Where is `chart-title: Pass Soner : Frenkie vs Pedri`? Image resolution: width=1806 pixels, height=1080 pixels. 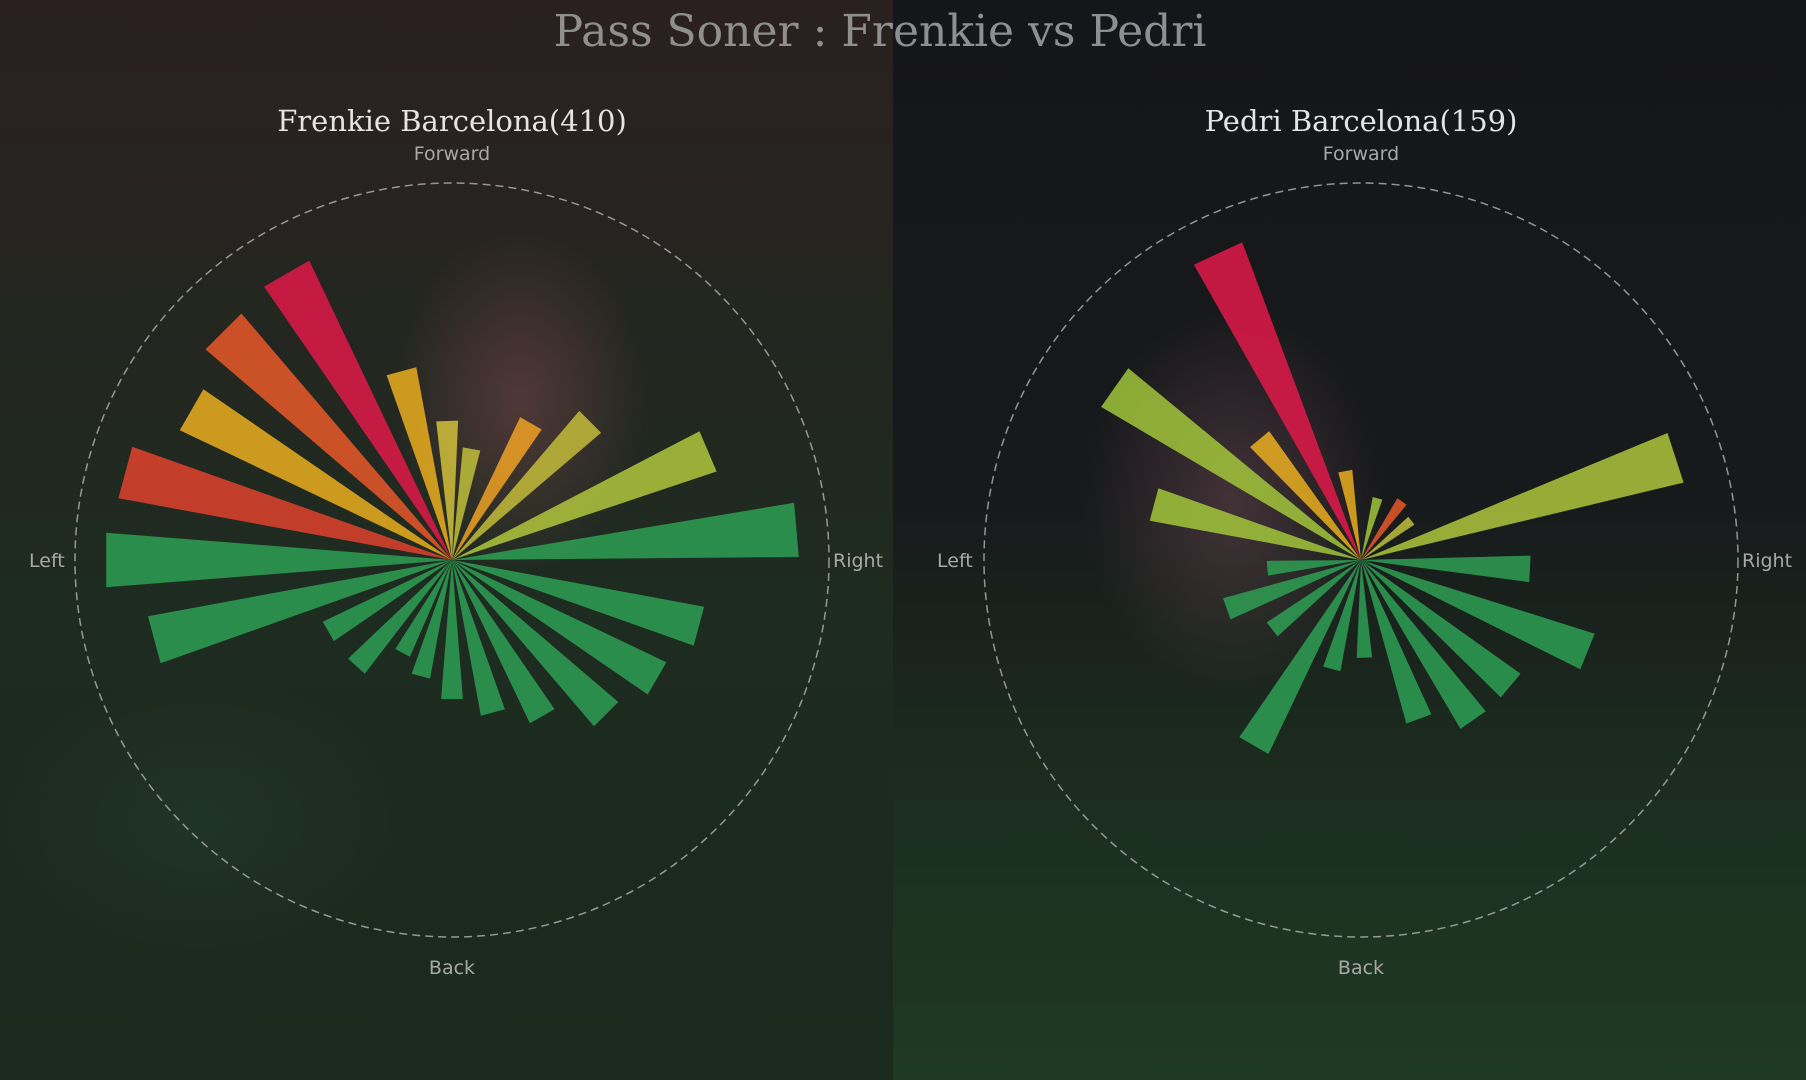
chart-title: Pass Soner : Frenkie vs Pedri is located at coordinates (880, 31).